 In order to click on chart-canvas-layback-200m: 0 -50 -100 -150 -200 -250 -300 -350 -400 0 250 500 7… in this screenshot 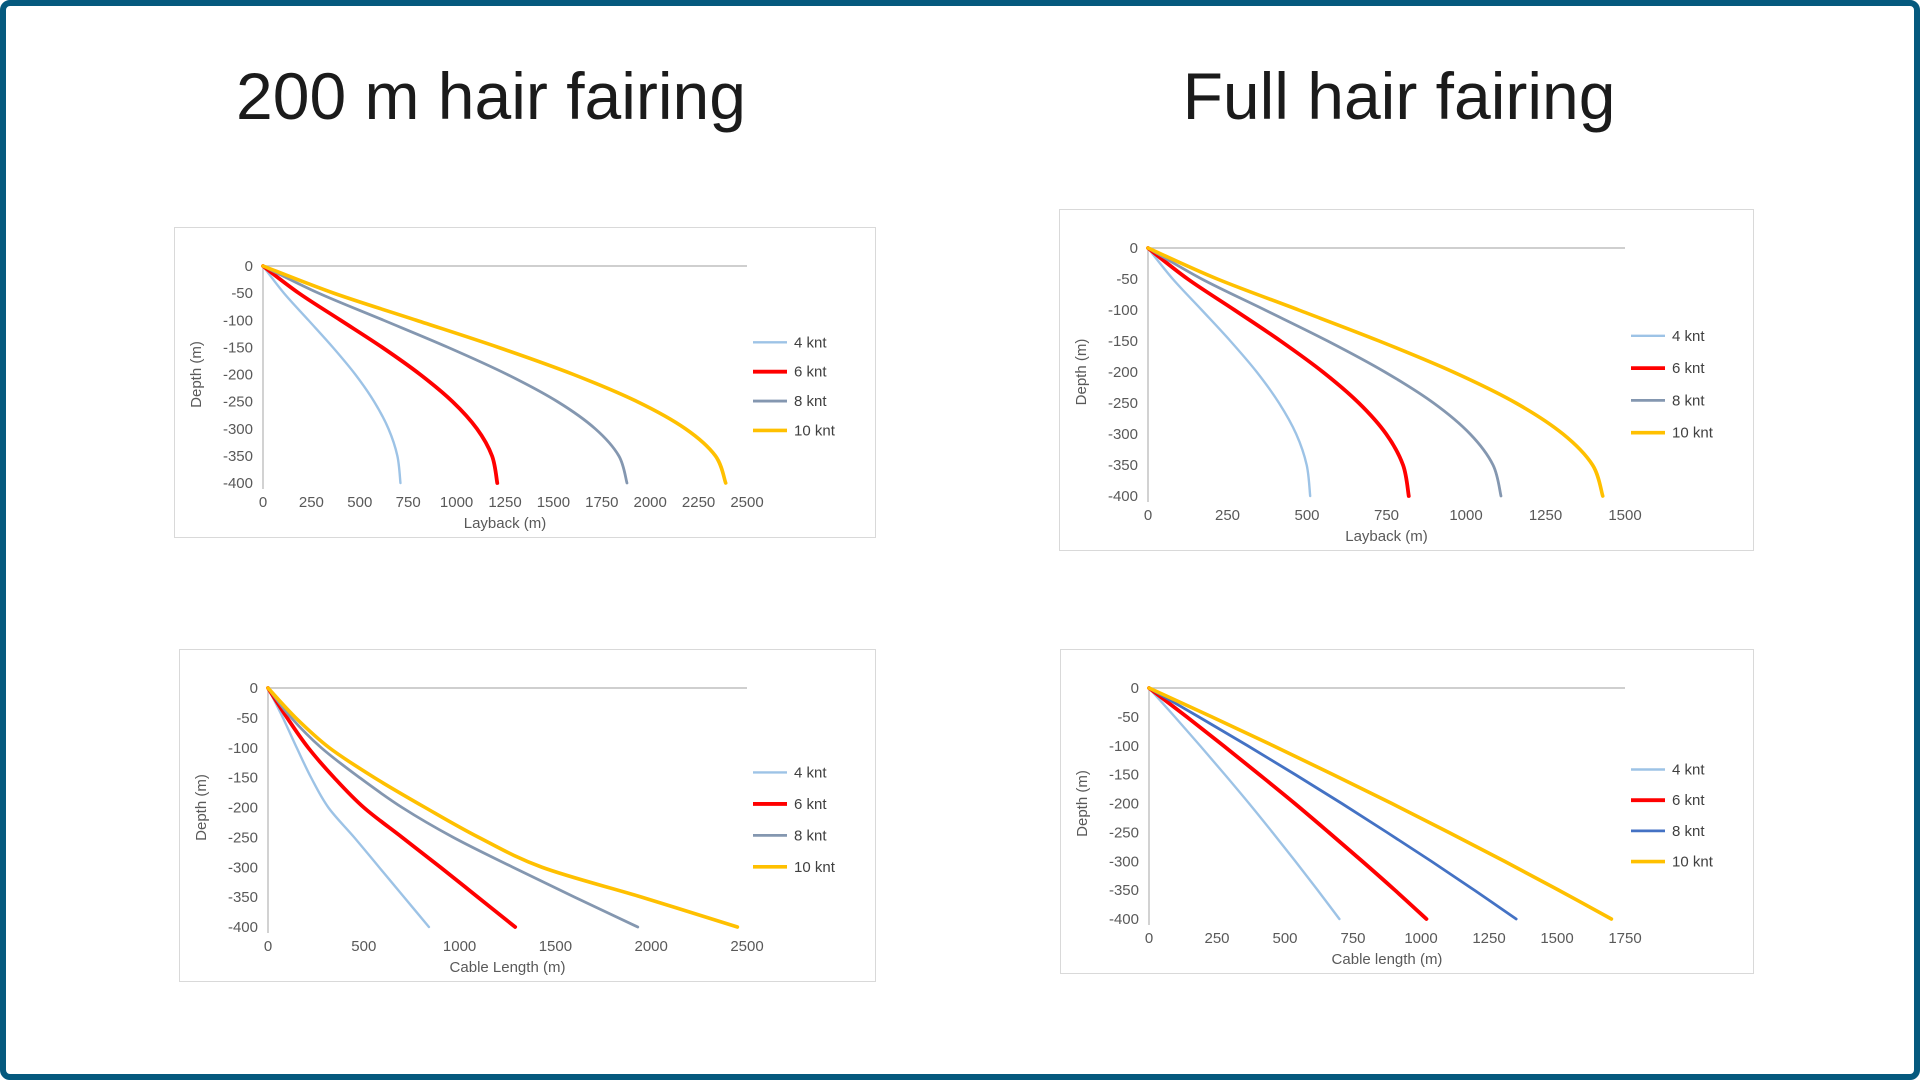, I will do `click(512, 395)`.